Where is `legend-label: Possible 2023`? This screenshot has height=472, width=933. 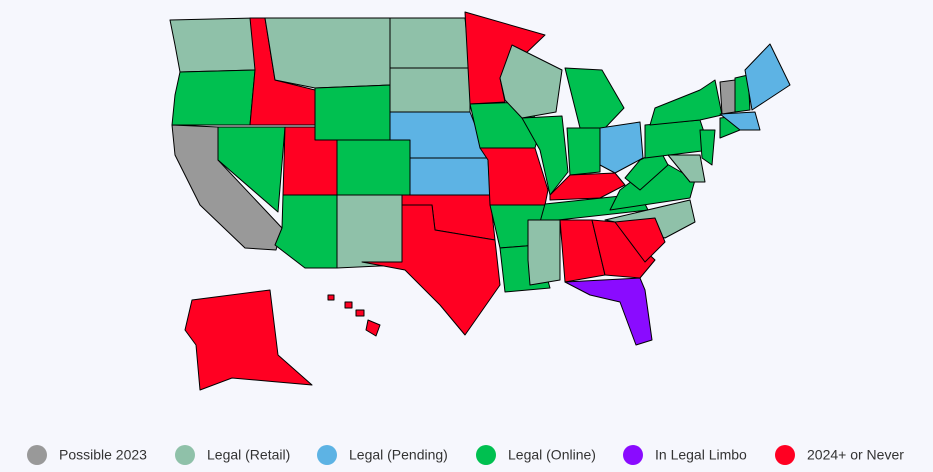
legend-label: Possible 2023 is located at coordinates (103, 455).